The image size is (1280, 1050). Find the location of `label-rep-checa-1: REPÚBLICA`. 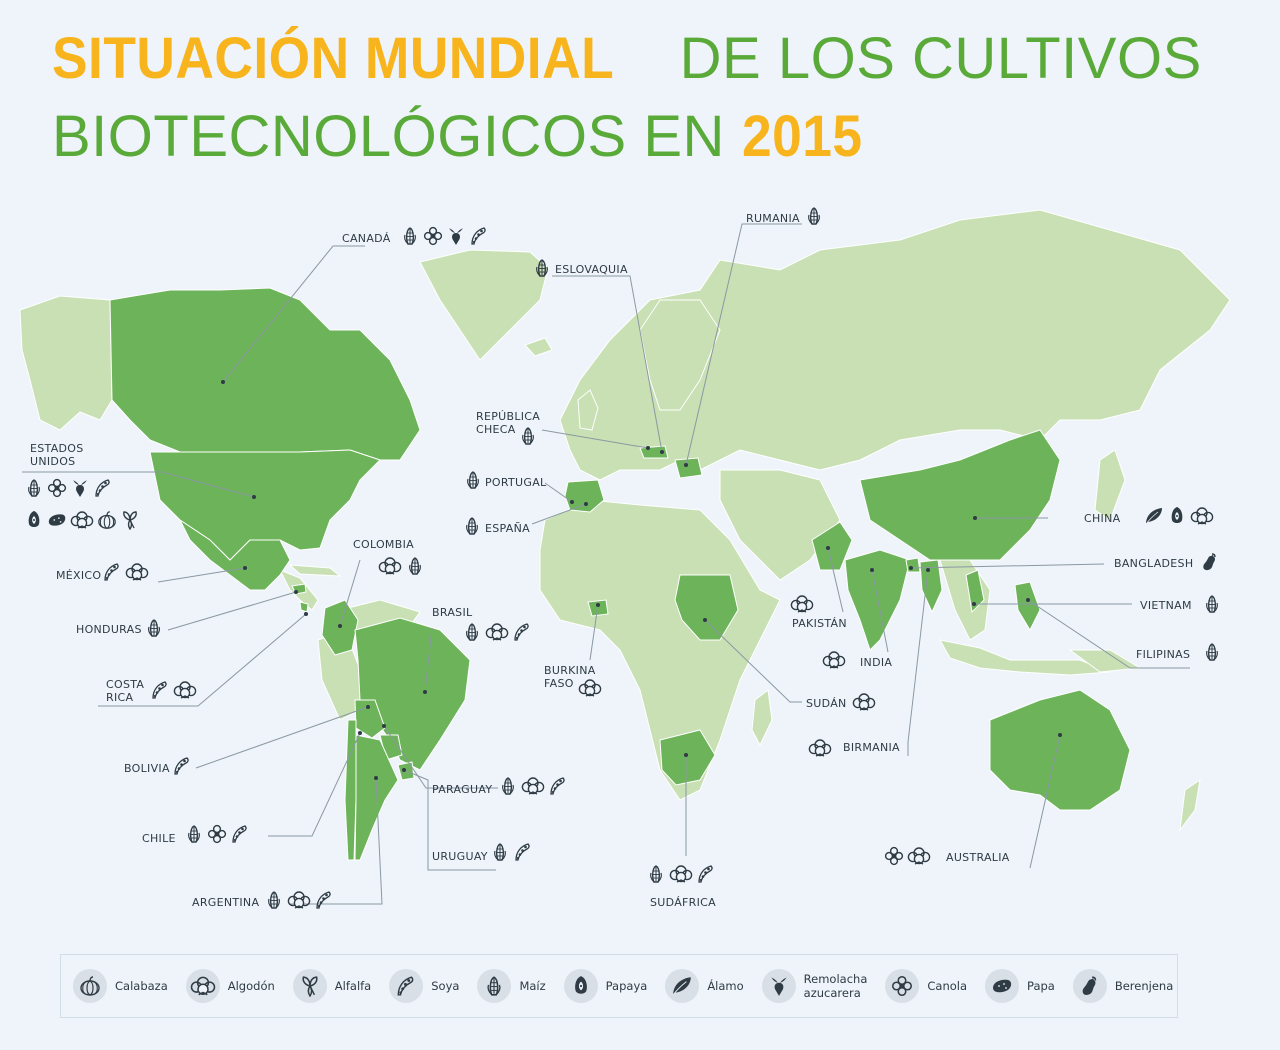

label-rep-checa-1: REPÚBLICA is located at coordinates (508, 416).